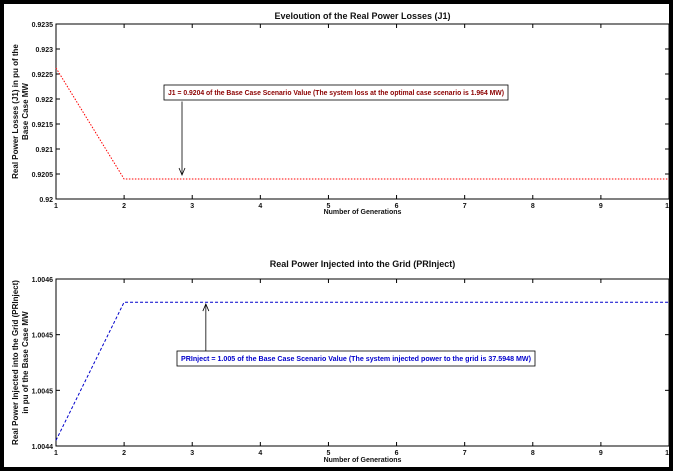  What do you see at coordinates (43, 25) in the screenshot?
I see `y-tick-label: 0.9235` at bounding box center [43, 25].